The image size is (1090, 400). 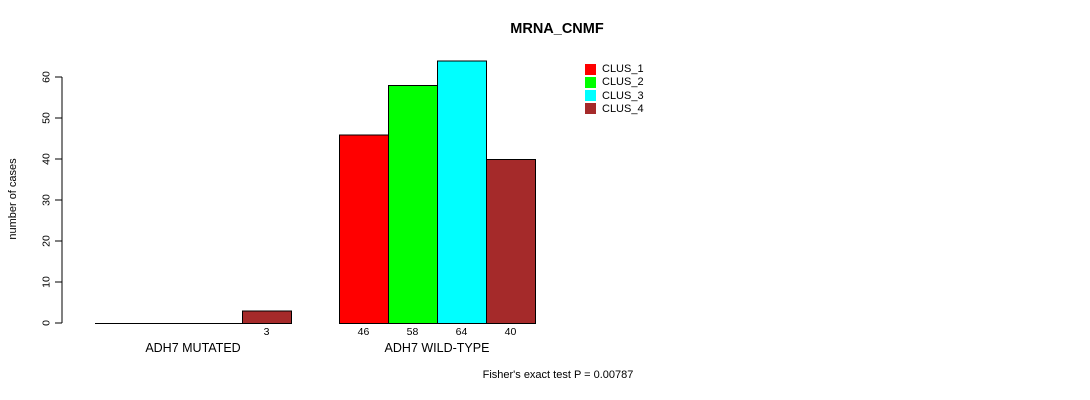 I want to click on legend-label: CLUS_1, so click(x=623, y=69).